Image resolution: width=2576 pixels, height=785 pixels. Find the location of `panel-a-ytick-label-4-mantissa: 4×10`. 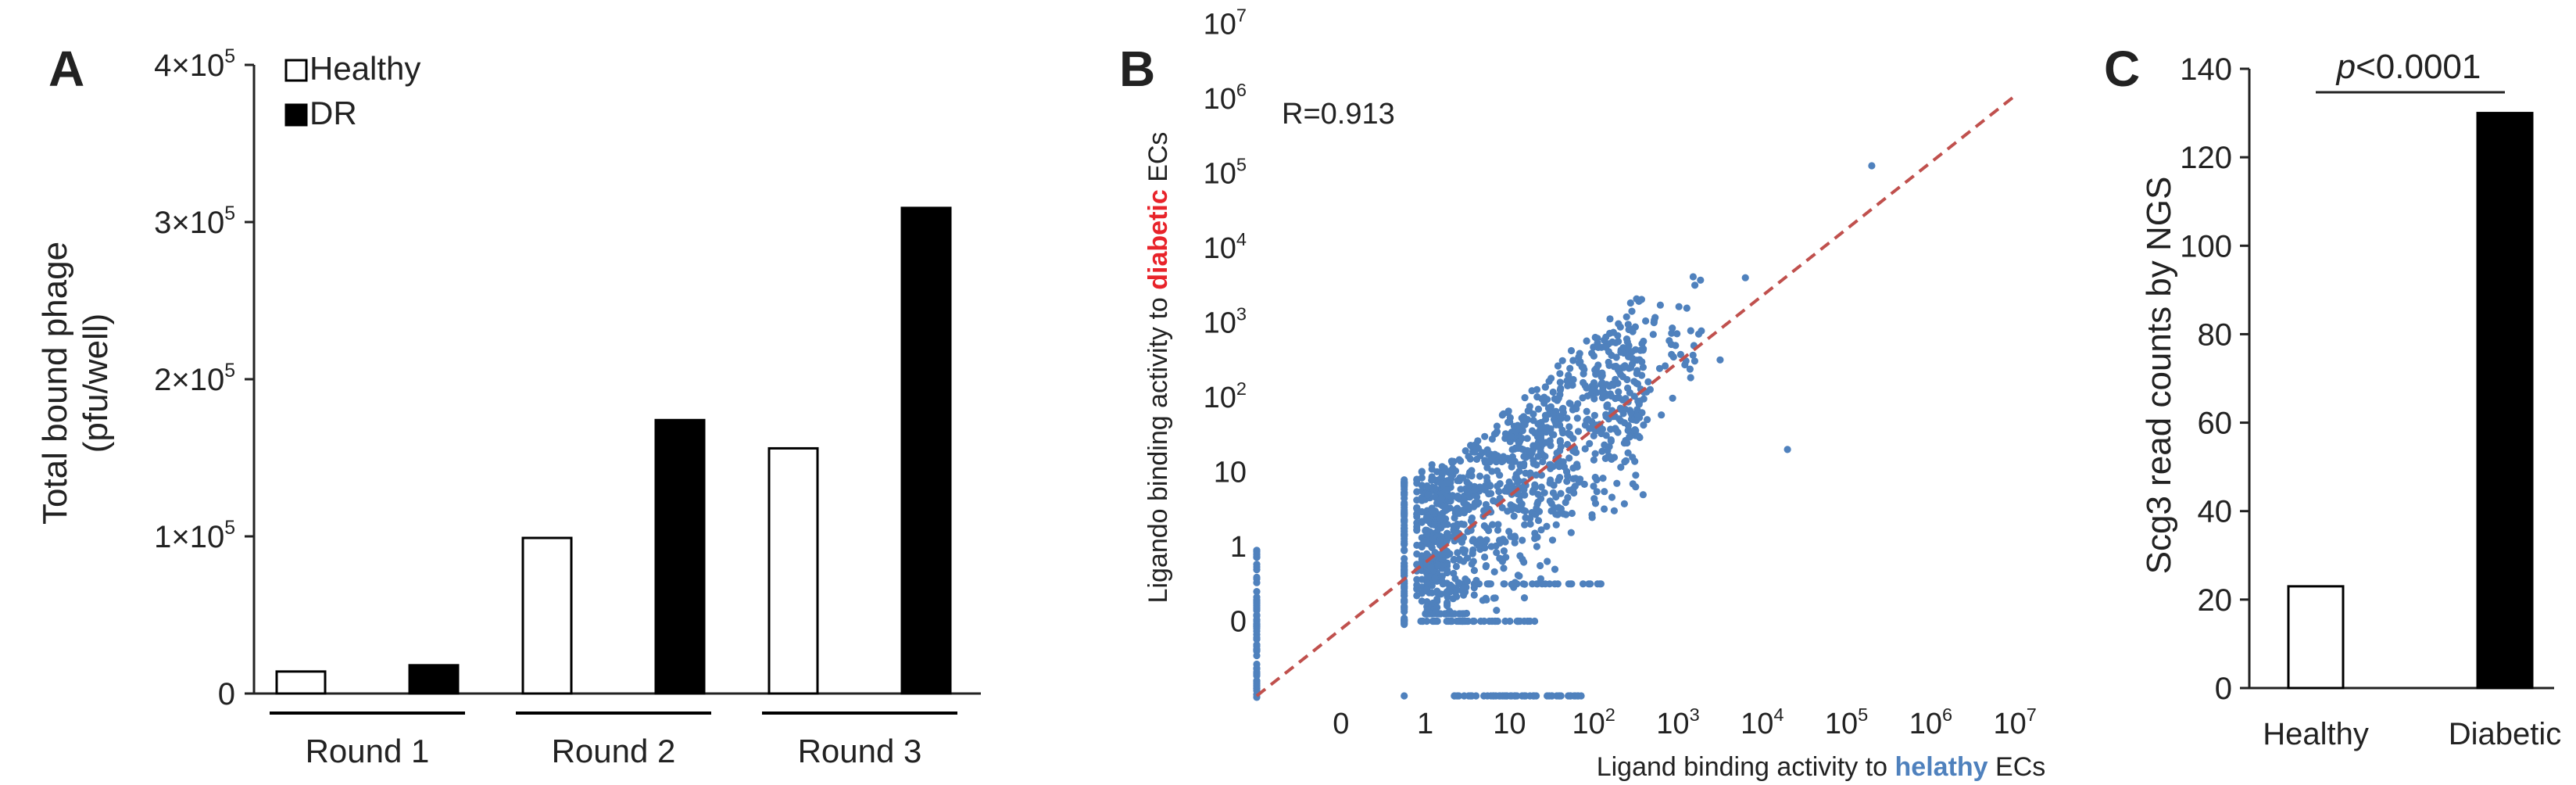

panel-a-ytick-label-4-mantissa: 4×10 is located at coordinates (189, 65).